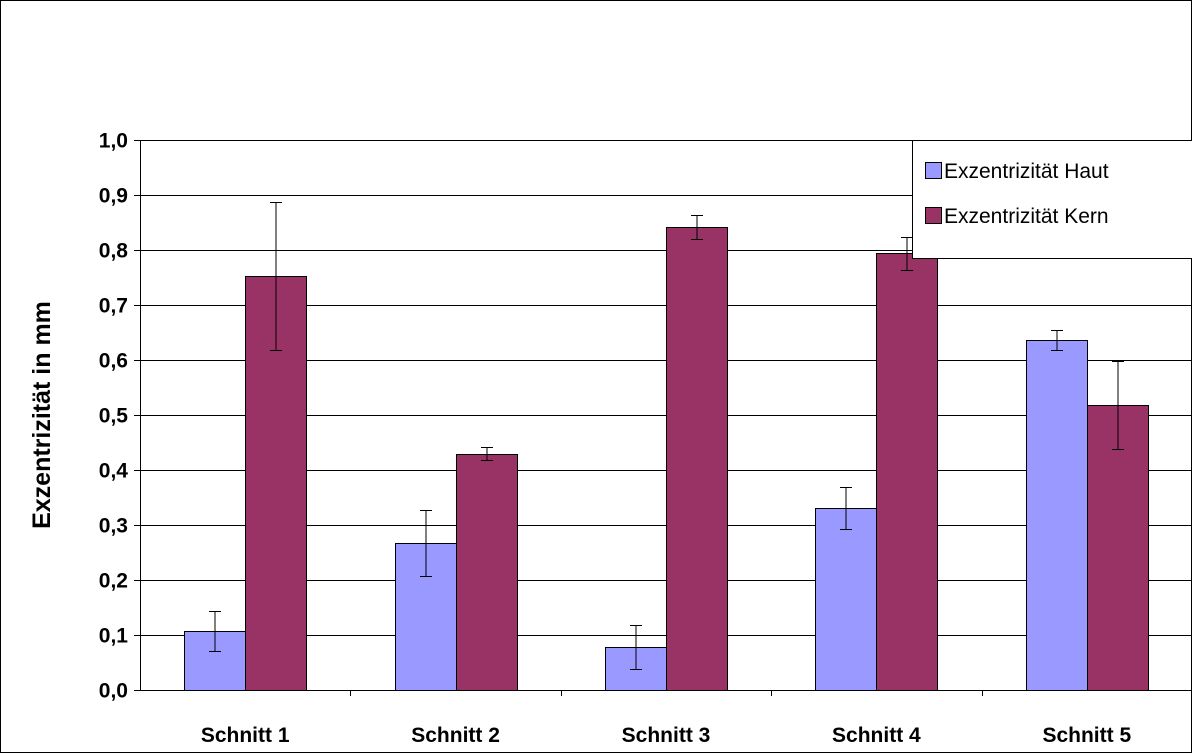 Image resolution: width=1192 pixels, height=753 pixels. Describe the element at coordinates (114, 636) in the screenshot. I see `y-tick-label: 0,1` at that location.